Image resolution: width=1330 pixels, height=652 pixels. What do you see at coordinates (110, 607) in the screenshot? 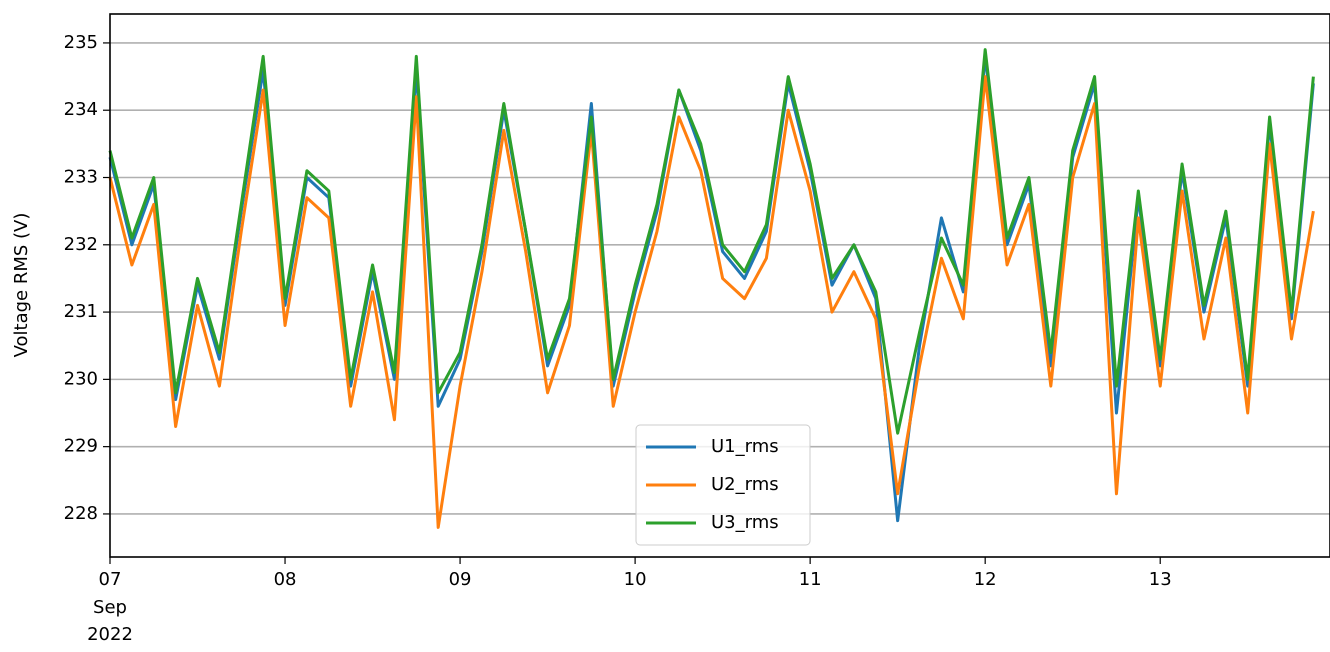
I see `x-month-label: Sep` at bounding box center [110, 607].